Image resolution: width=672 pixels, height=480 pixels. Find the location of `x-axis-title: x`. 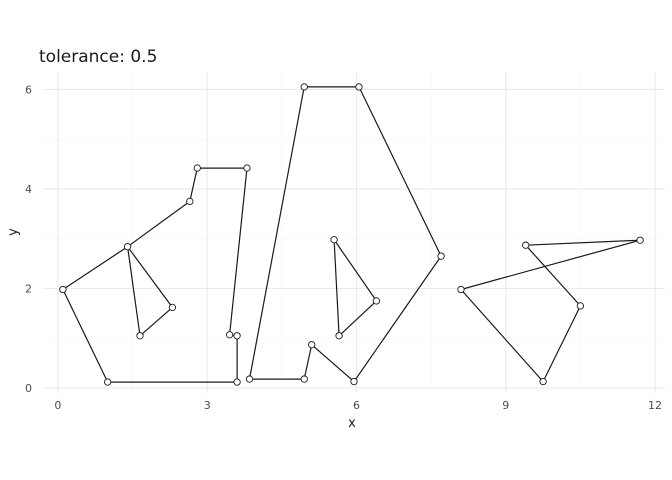

x-axis-title: x is located at coordinates (352, 423).